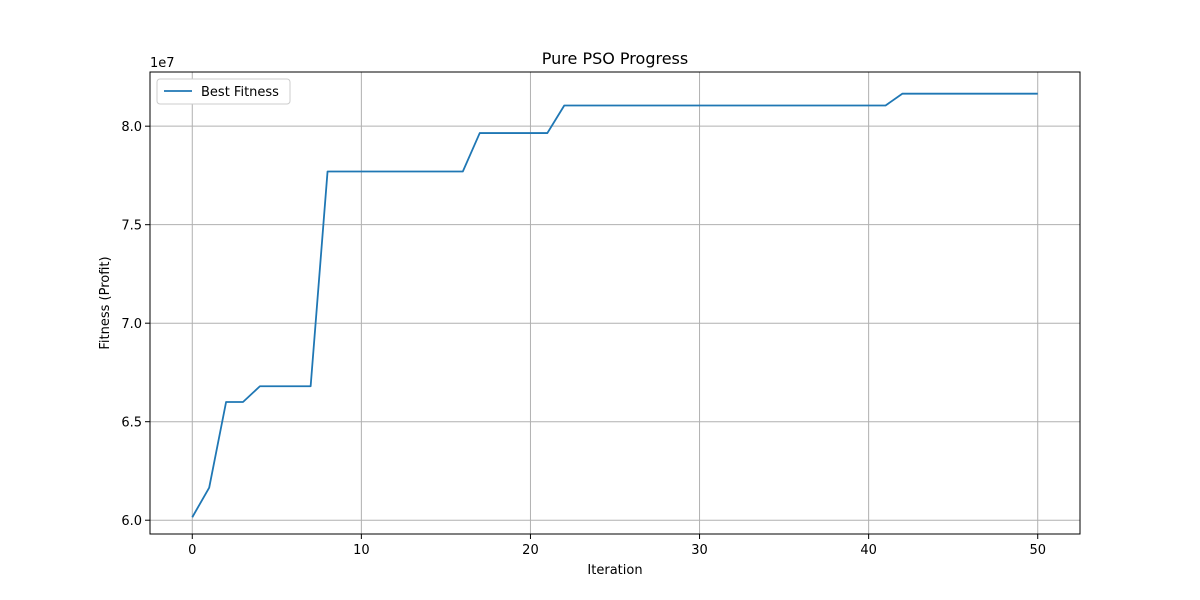 This screenshot has width=1200, height=600. Describe the element at coordinates (614, 570) in the screenshot. I see `x-axis-label: Iteration` at that location.